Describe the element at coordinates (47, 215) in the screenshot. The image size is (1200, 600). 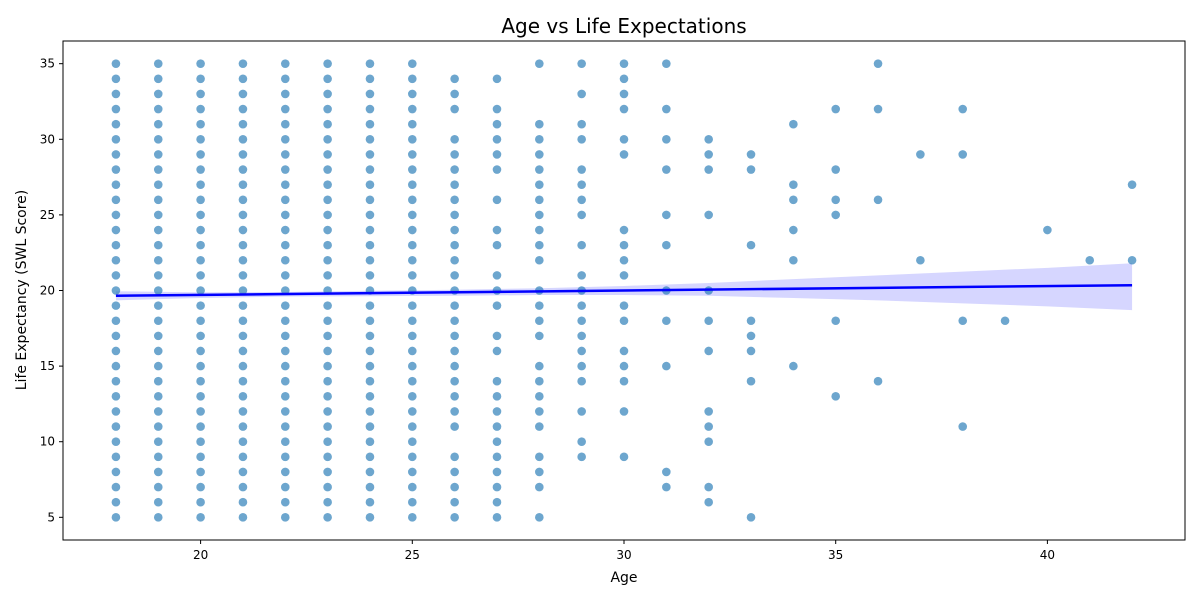
I see `y-tick-label: 25` at that location.